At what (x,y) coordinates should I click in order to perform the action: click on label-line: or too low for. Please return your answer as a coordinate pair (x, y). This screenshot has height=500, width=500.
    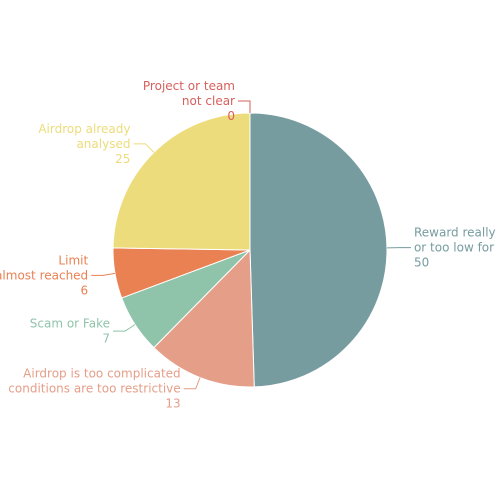
    Looking at the image, I should click on (454, 248).